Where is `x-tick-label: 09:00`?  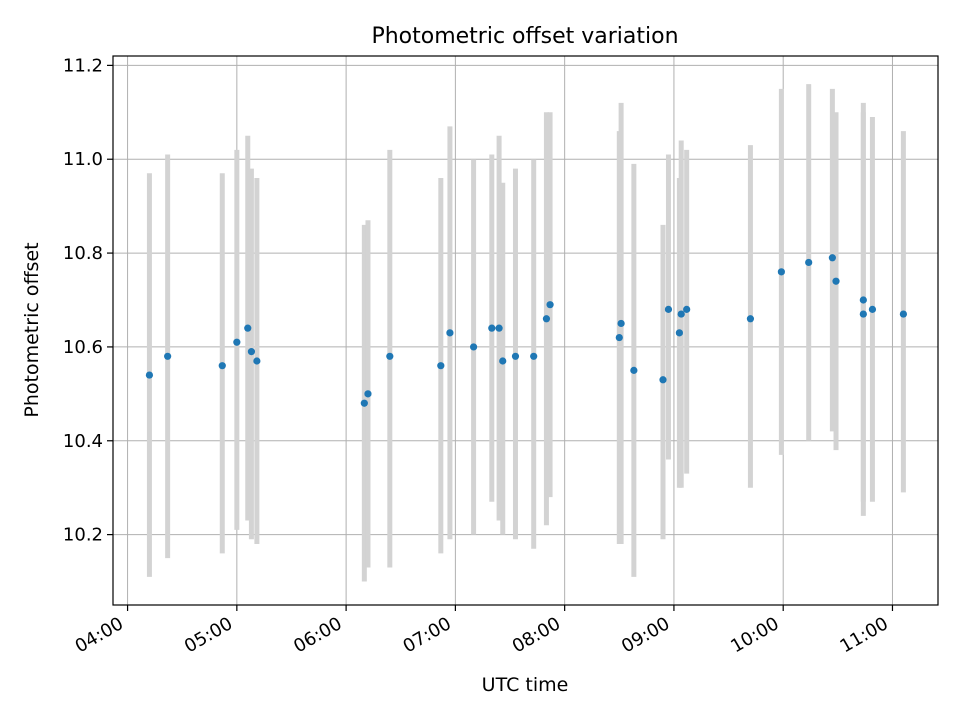
x-tick-label: 09:00 is located at coordinates (645, 635).